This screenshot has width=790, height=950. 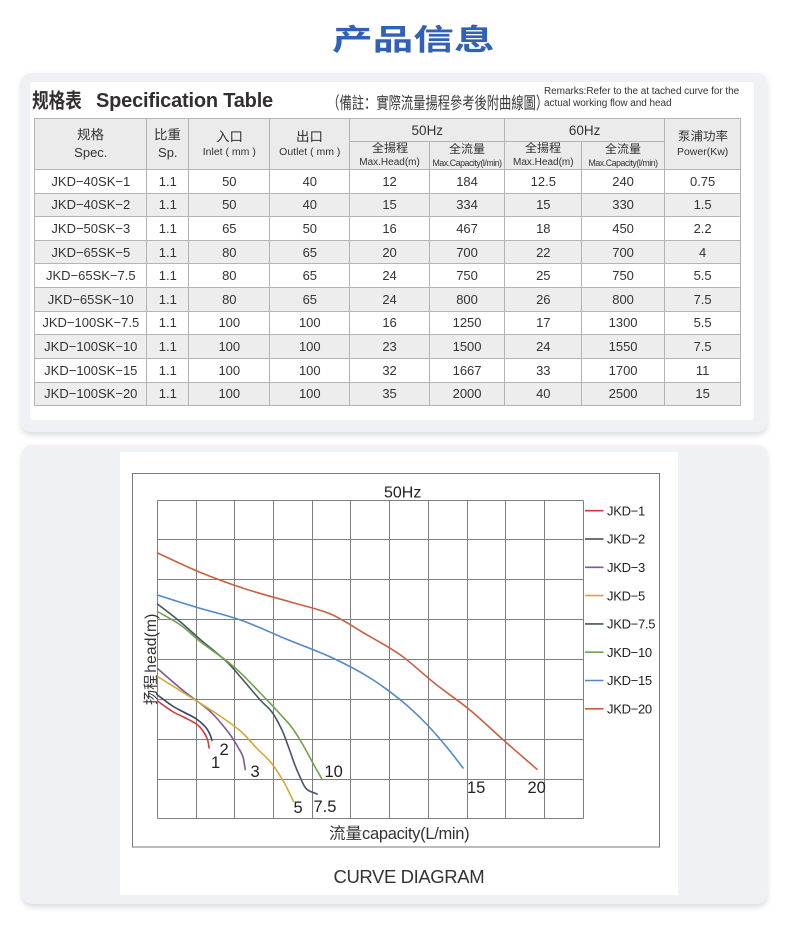 What do you see at coordinates (536, 788) in the screenshot?
I see `svg-text: 20` at bounding box center [536, 788].